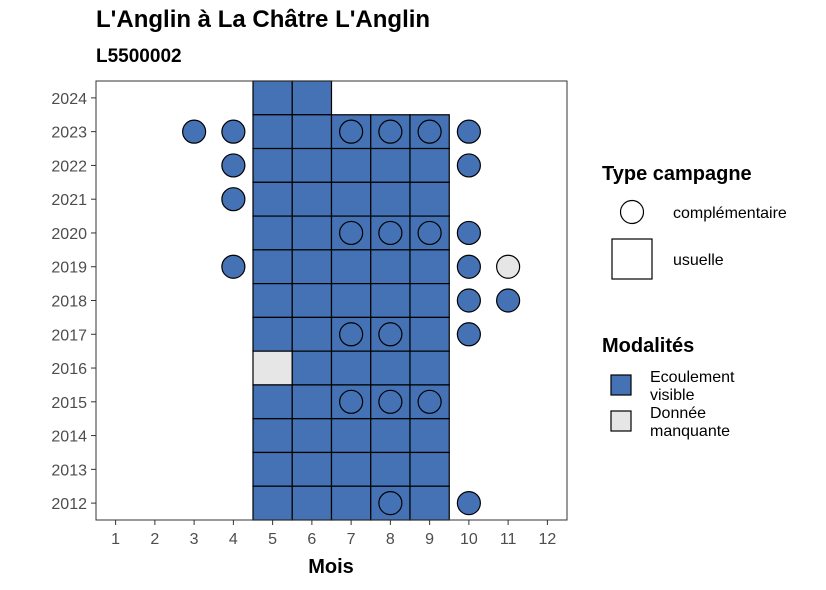 The height and width of the screenshot is (590, 826). What do you see at coordinates (69, 166) in the screenshot?
I see `y-tick-label-2022: 2022` at bounding box center [69, 166].